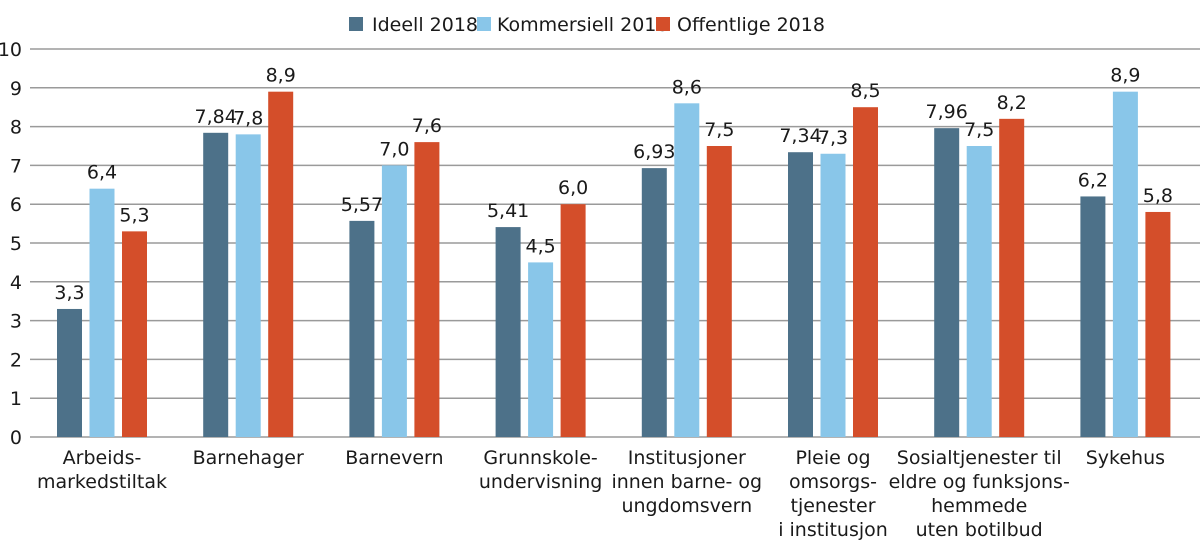  I want to click on x-tick-label: Barnehager, so click(248, 458).